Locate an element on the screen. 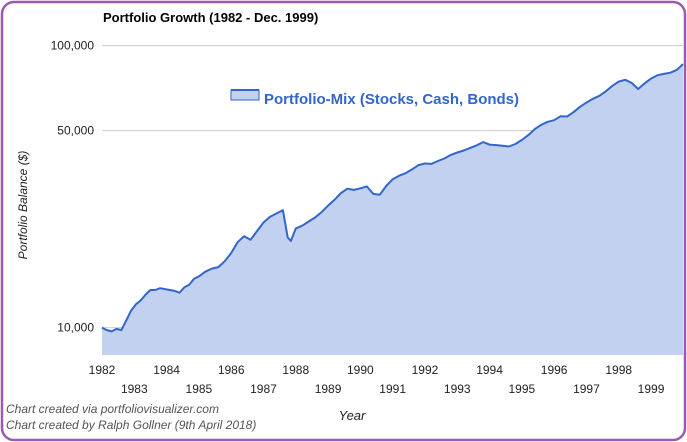  x-tick-label: 1995 is located at coordinates (521, 389).